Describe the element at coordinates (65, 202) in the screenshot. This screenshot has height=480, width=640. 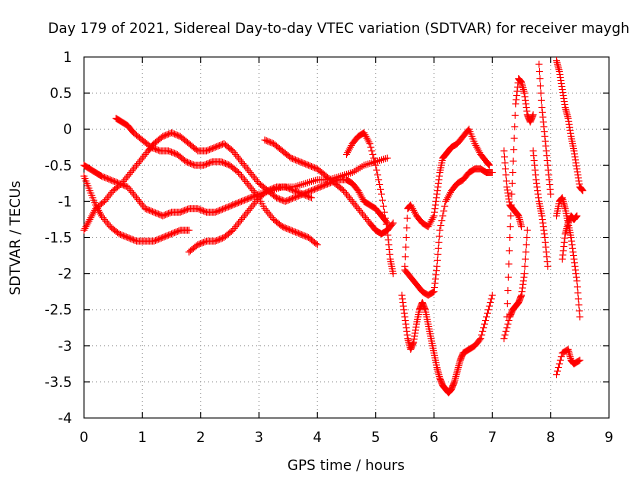
I see `y-tick-label: -1` at that location.